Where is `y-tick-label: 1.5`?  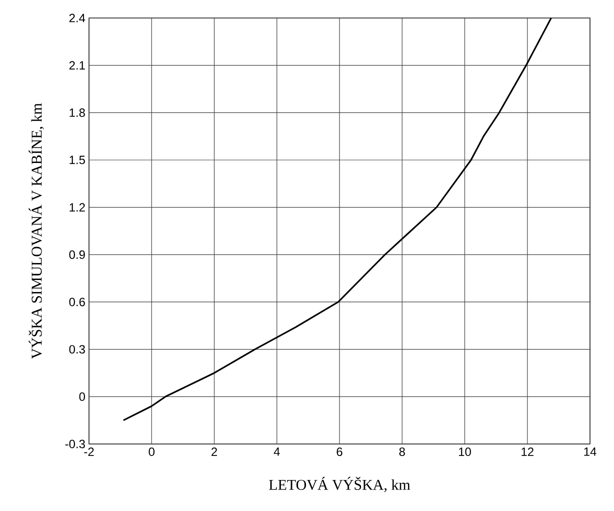
y-tick-label: 1.5 is located at coordinates (77, 160).